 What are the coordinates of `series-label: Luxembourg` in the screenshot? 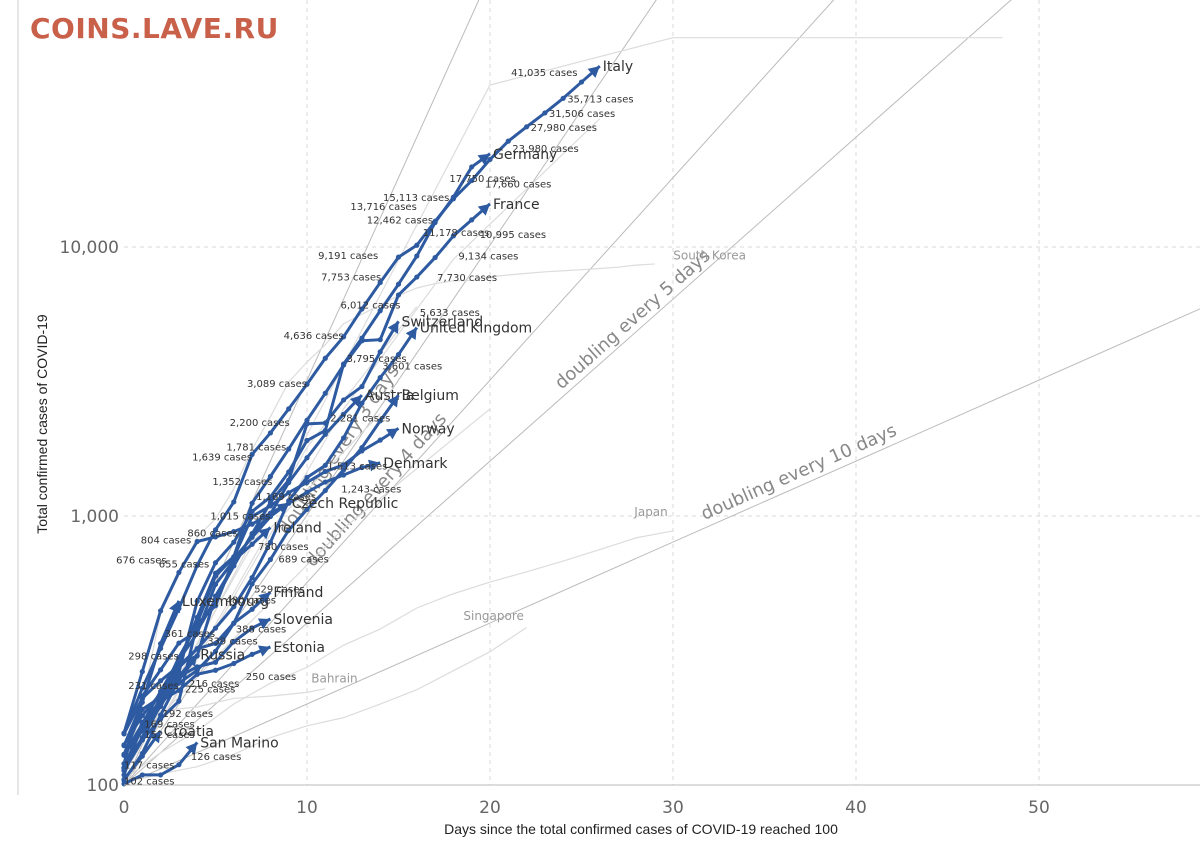 It's located at (225, 602).